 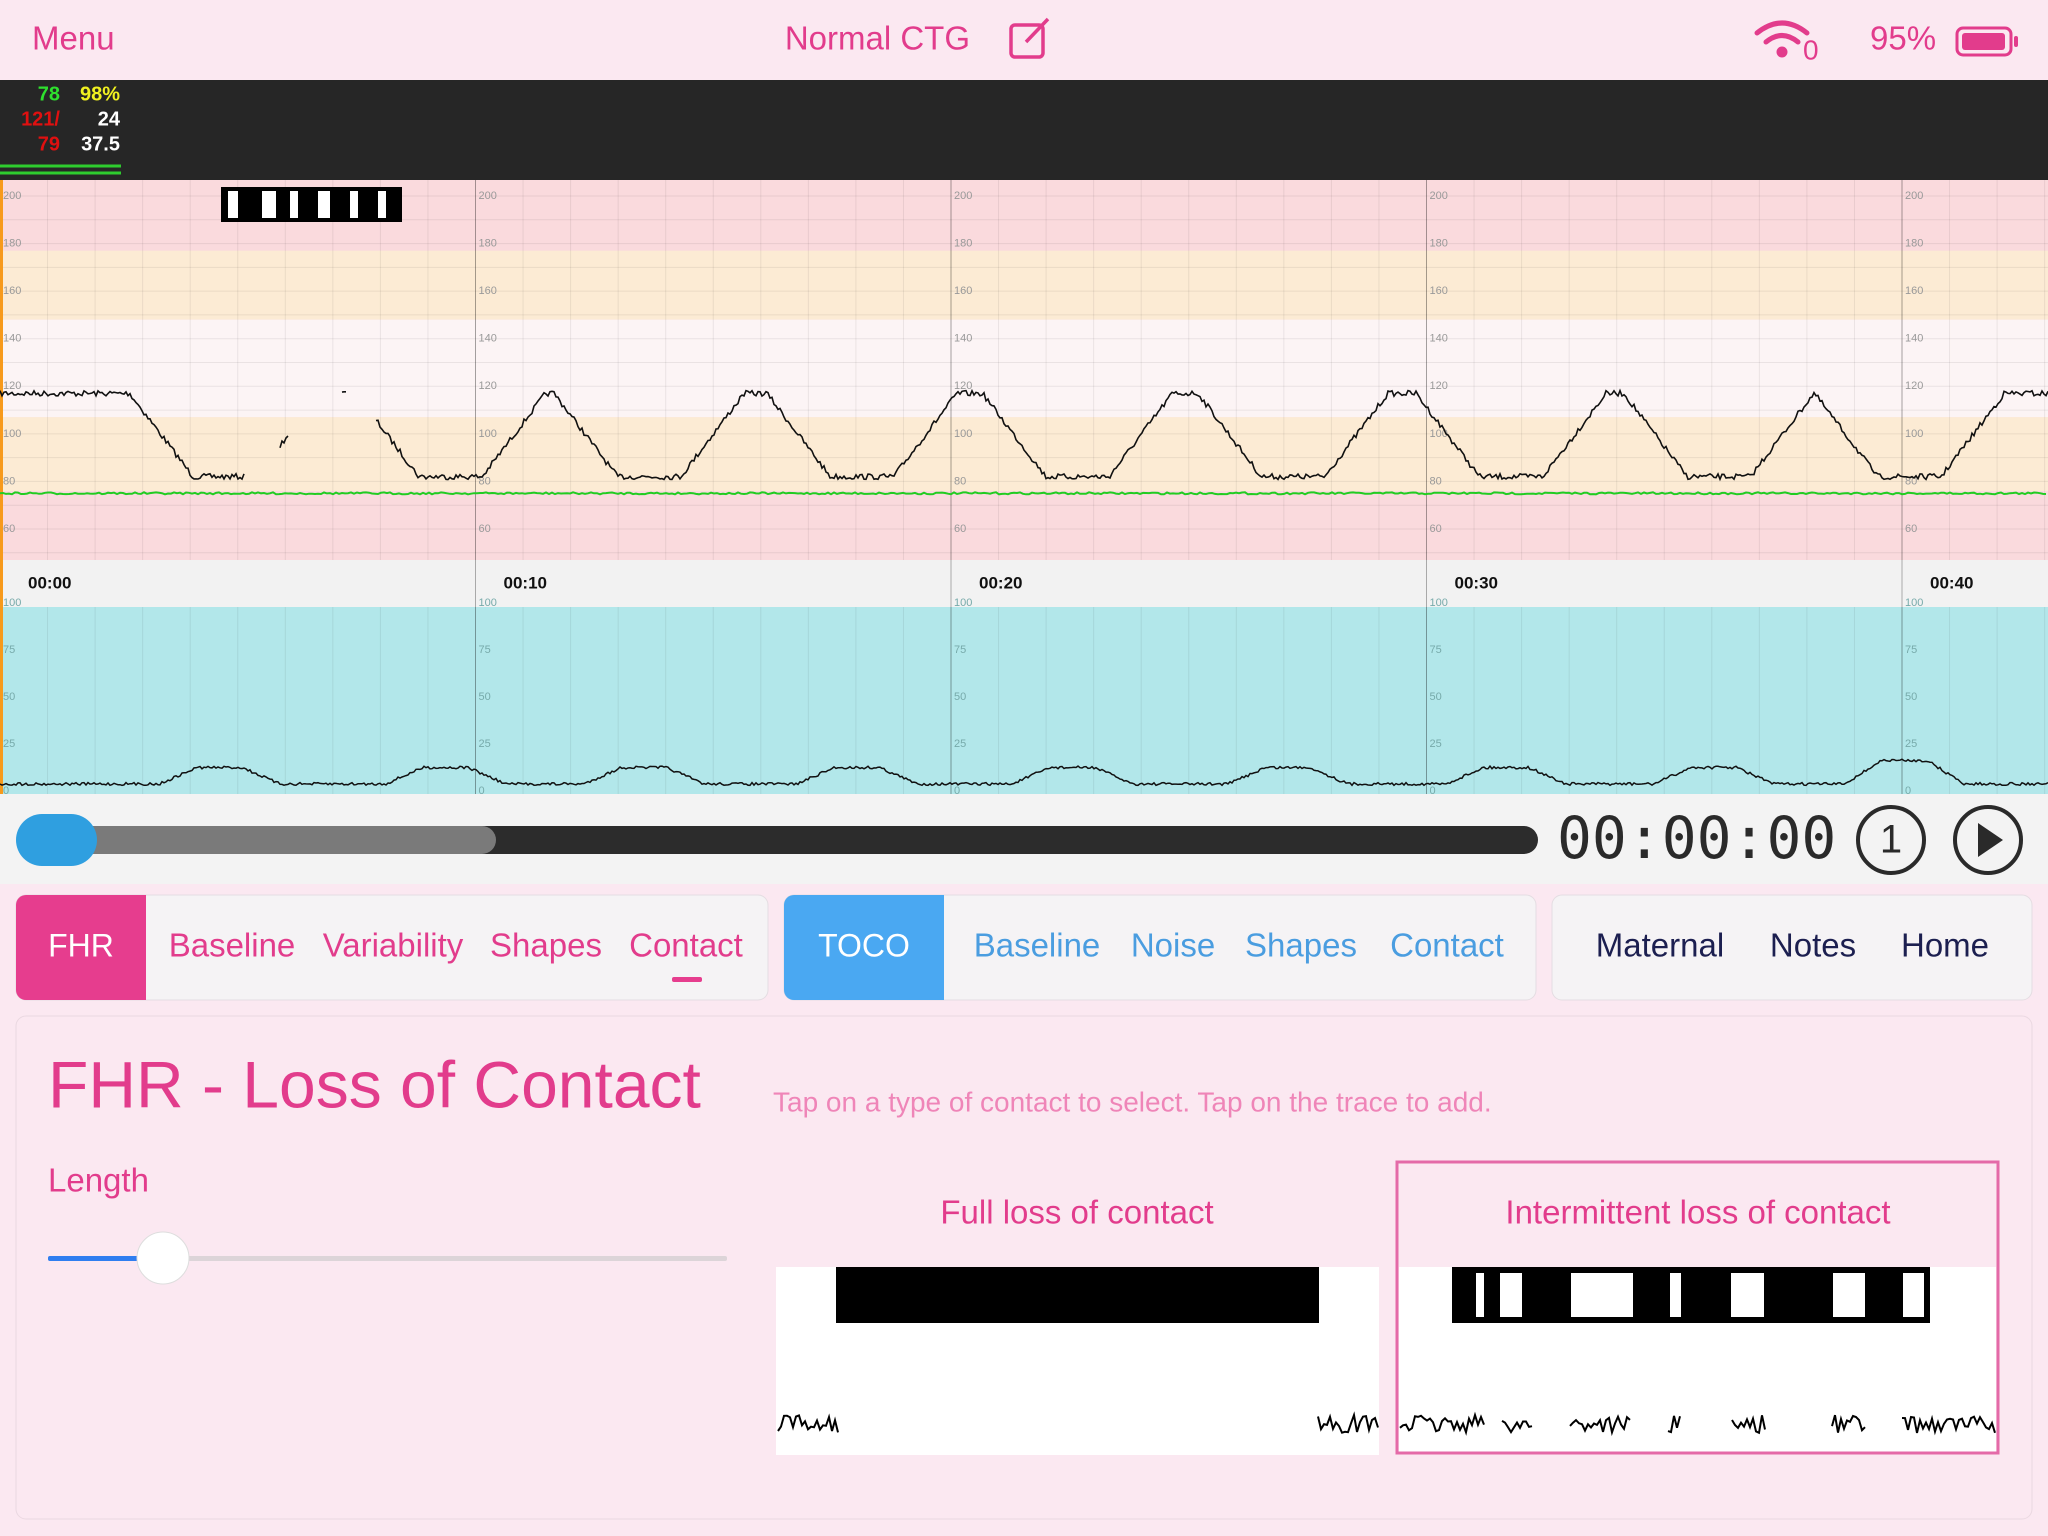 I want to click on playback-time: 00:00:00, so click(x=1696, y=838).